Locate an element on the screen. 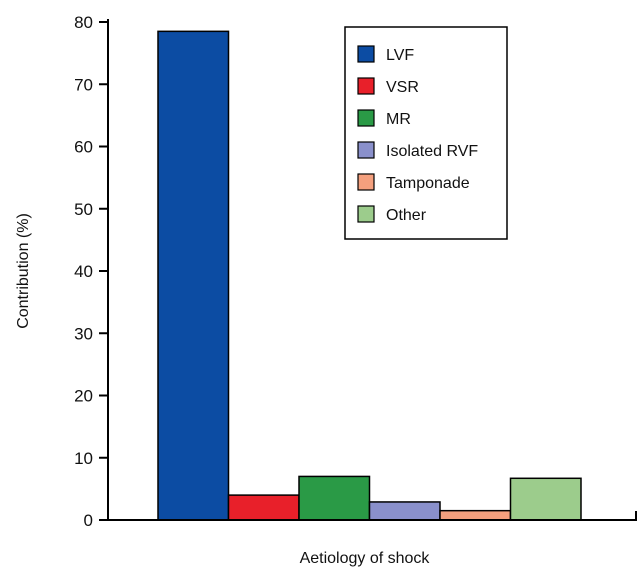 This screenshot has height=569, width=641. bar-mr is located at coordinates (334, 498).